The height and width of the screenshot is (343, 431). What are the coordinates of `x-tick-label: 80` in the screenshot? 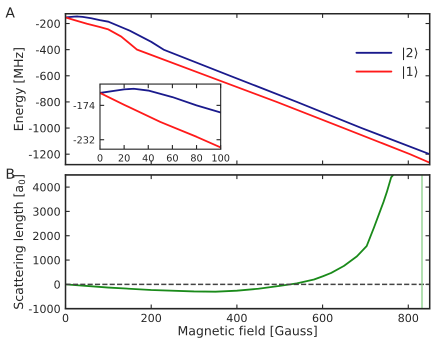 It's located at (196, 158).